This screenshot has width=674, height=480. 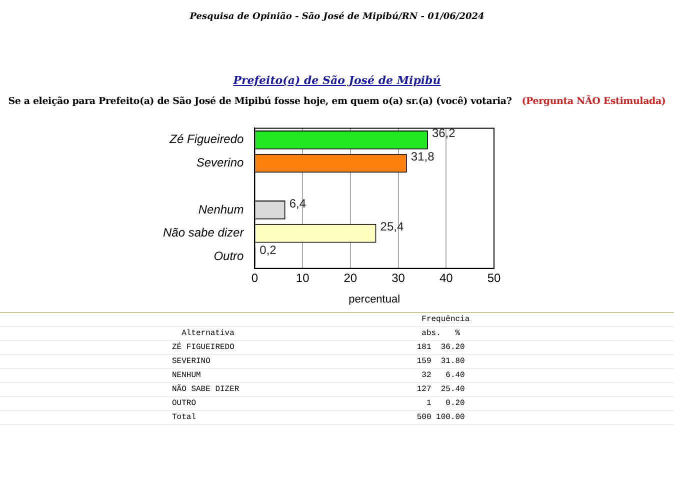 I want to click on data-label: 31,8, so click(x=422, y=157).